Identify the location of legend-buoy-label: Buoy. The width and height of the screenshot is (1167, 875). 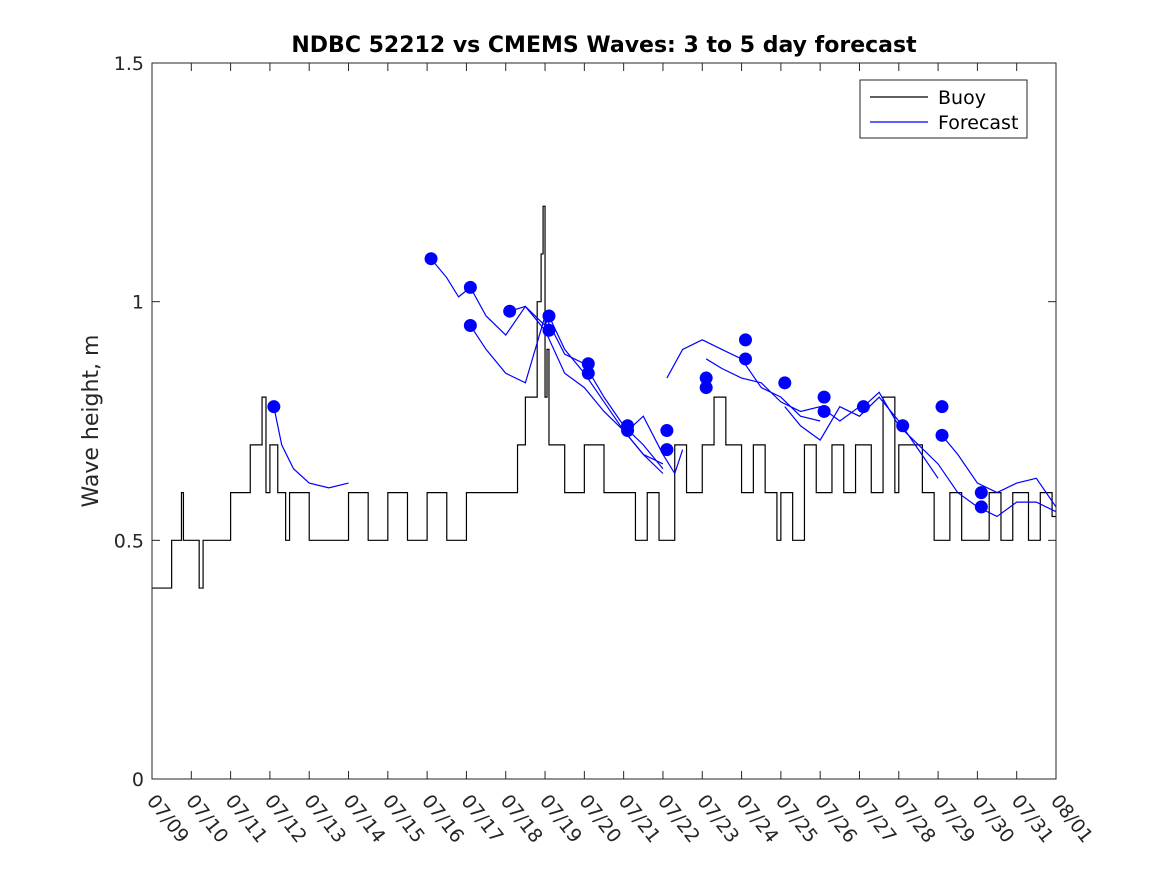
(962, 98).